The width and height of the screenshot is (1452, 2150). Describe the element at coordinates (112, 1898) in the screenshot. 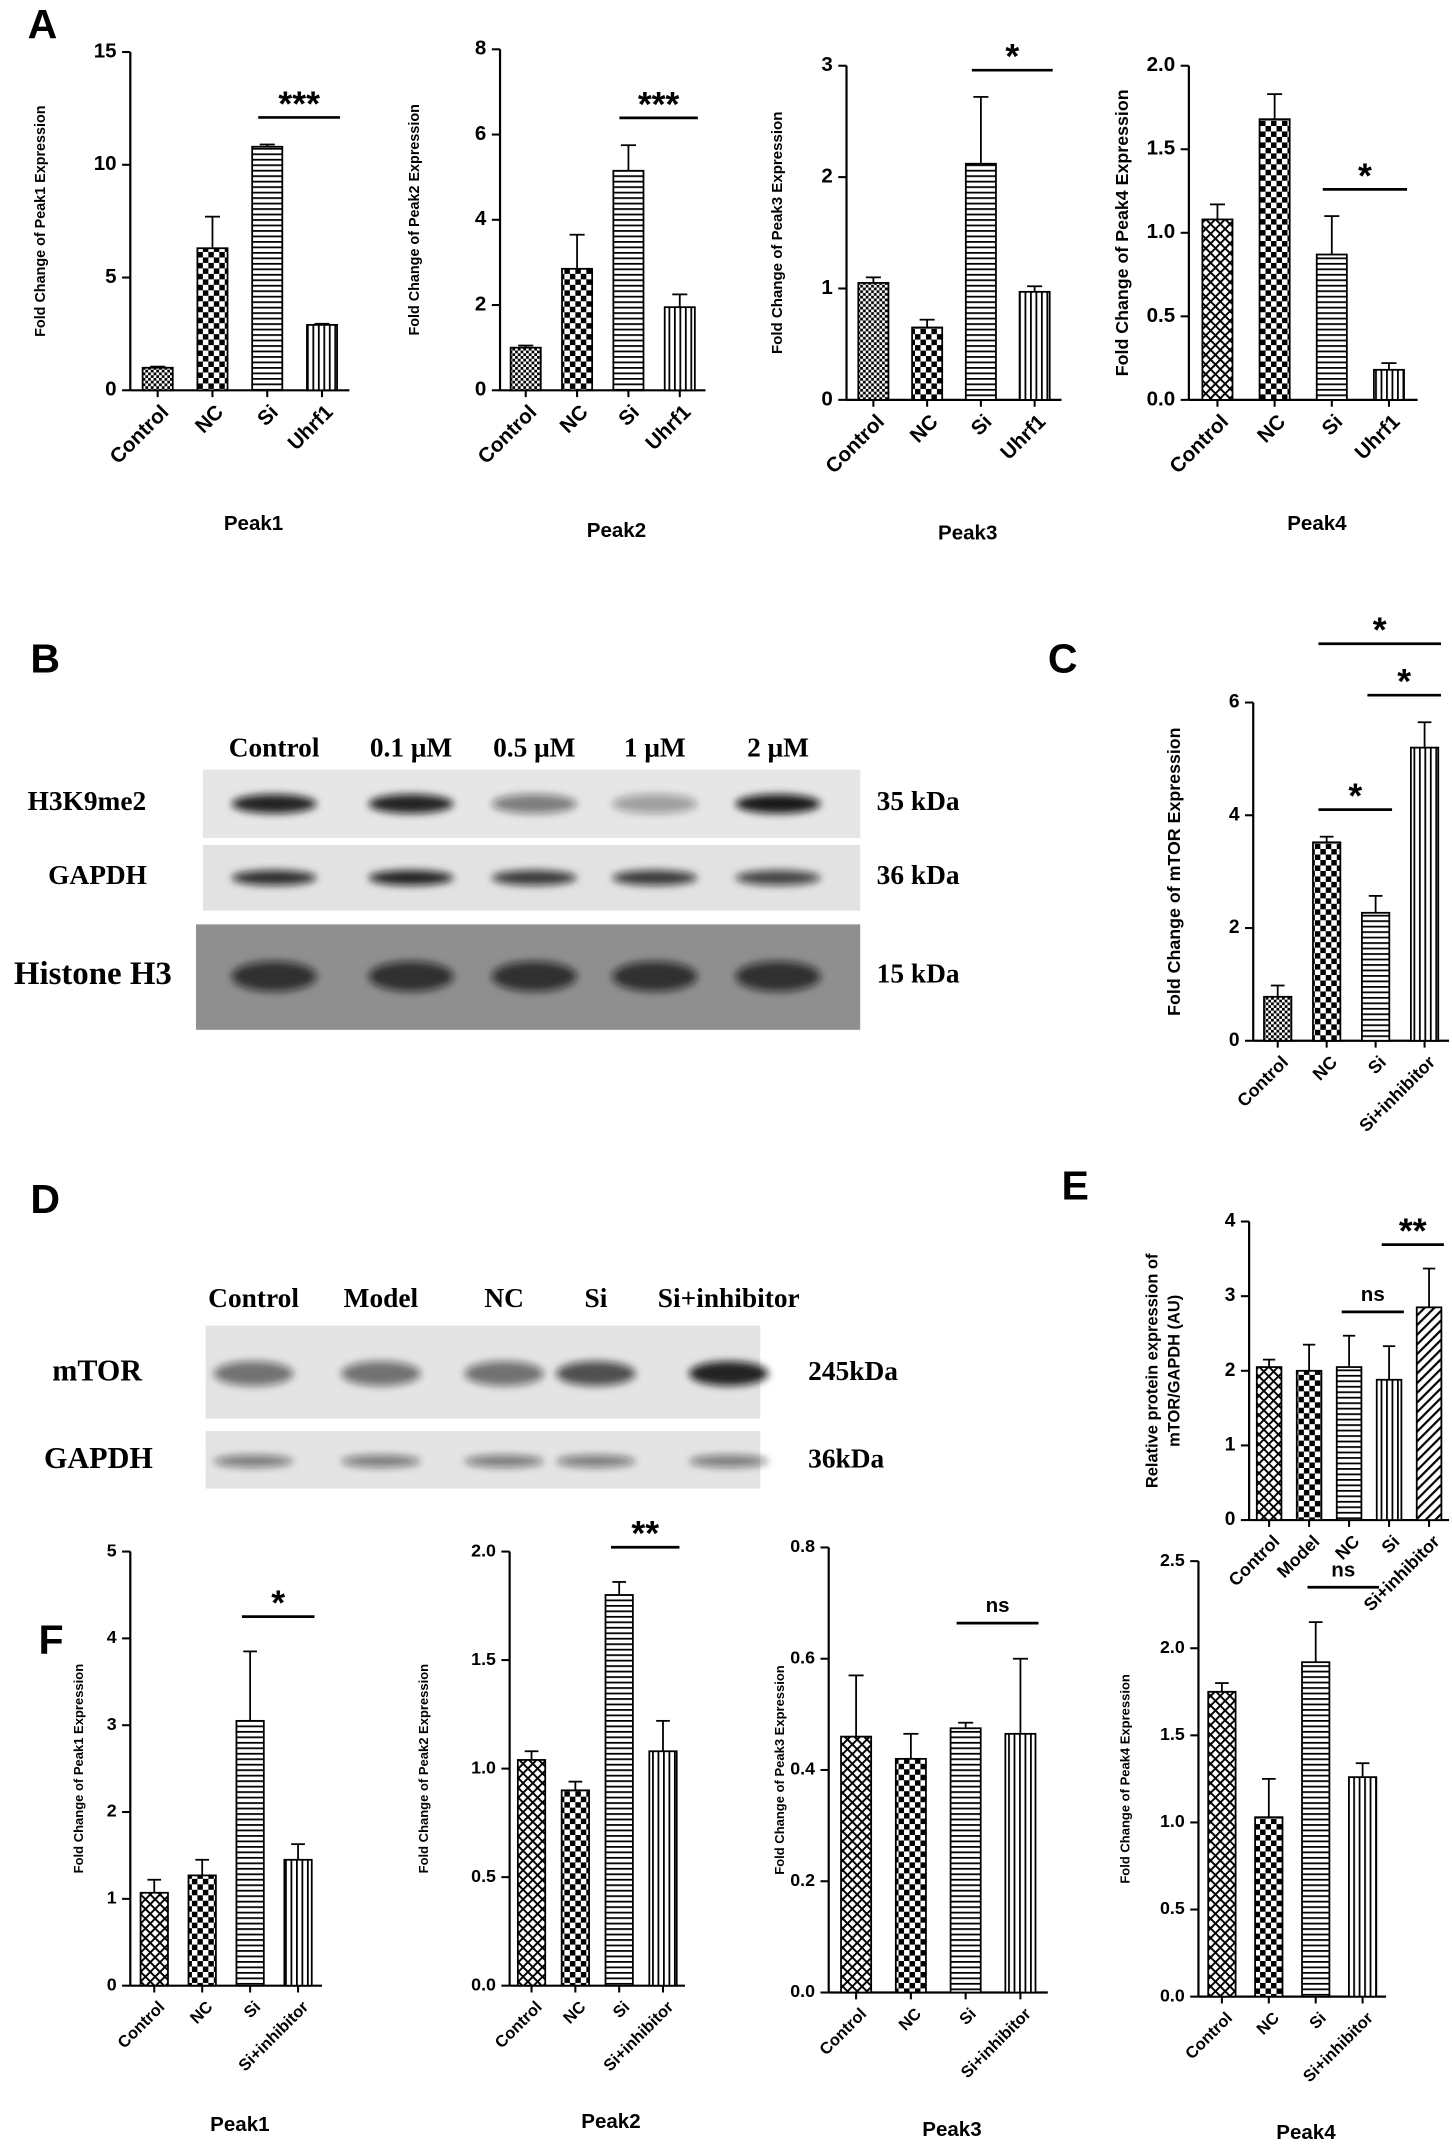

I see `y-tick-label: 1` at that location.